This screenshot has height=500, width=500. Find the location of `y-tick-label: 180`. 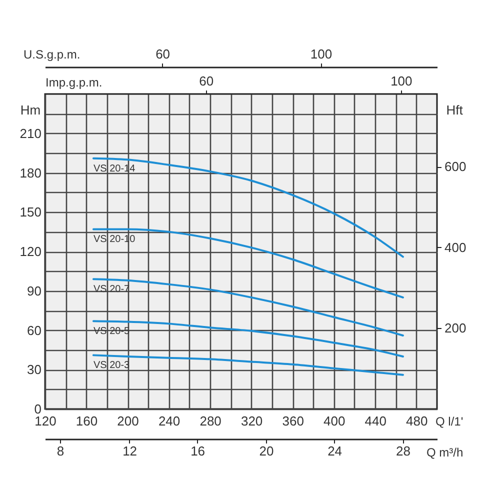

y-tick-label: 180 is located at coordinates (31, 172).